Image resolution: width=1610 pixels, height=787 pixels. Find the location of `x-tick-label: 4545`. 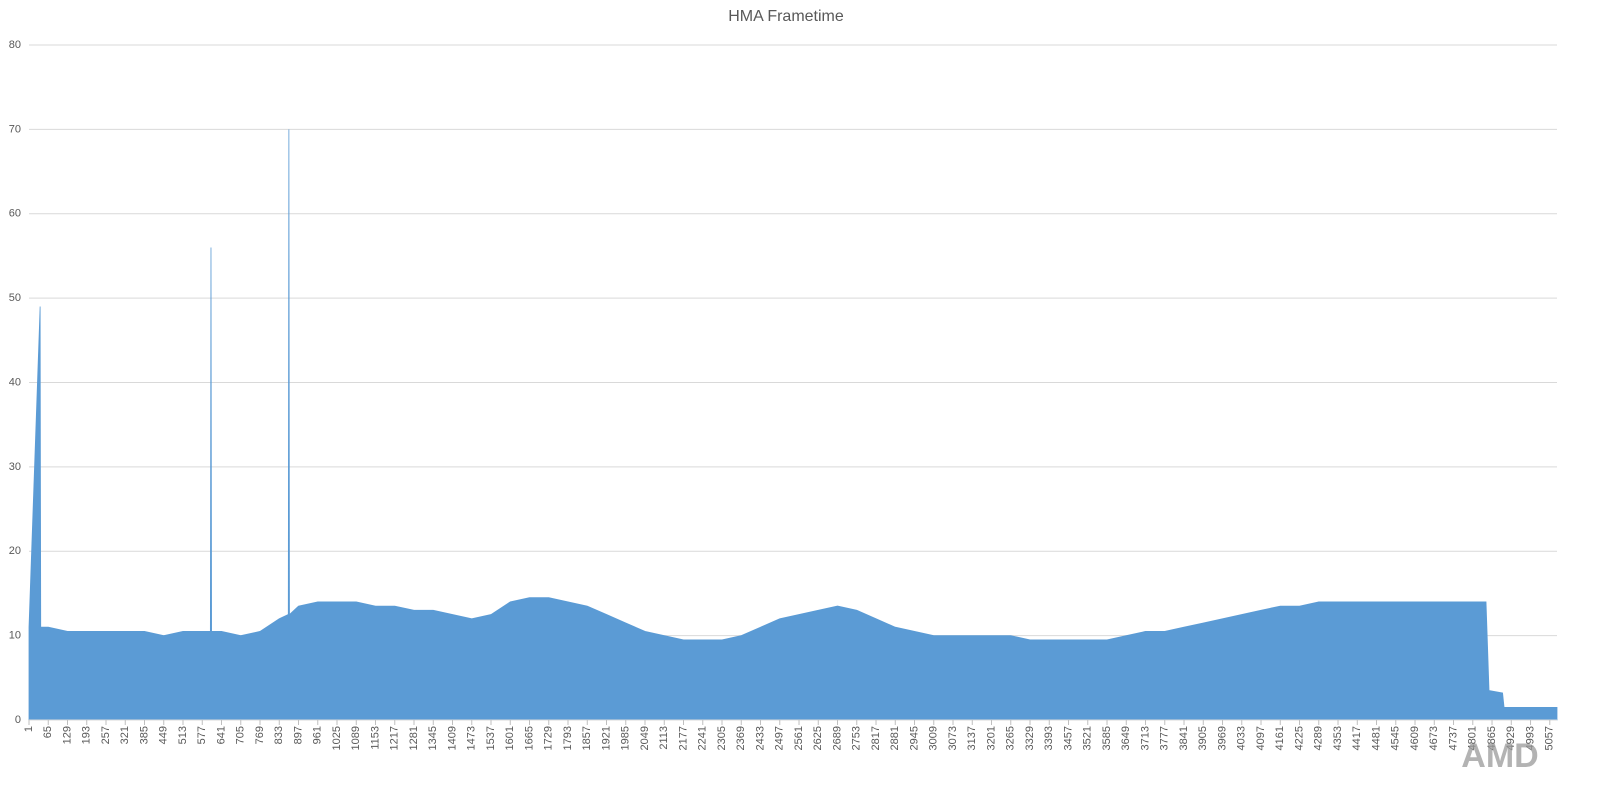

x-tick-label: 4545 is located at coordinates (1396, 738).